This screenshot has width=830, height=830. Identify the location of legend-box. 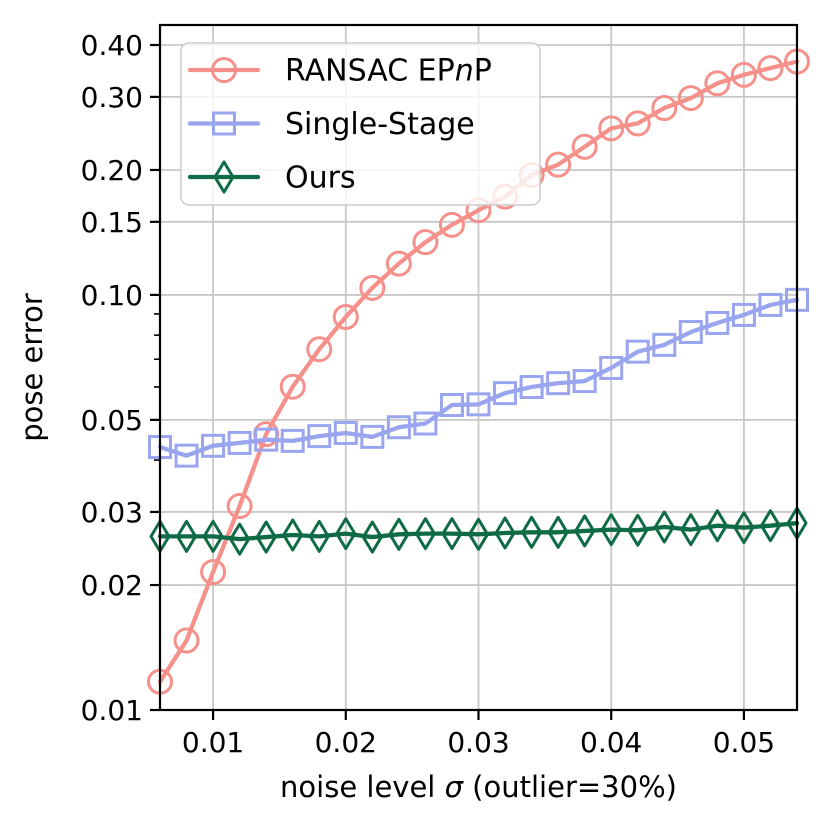
(360, 124).